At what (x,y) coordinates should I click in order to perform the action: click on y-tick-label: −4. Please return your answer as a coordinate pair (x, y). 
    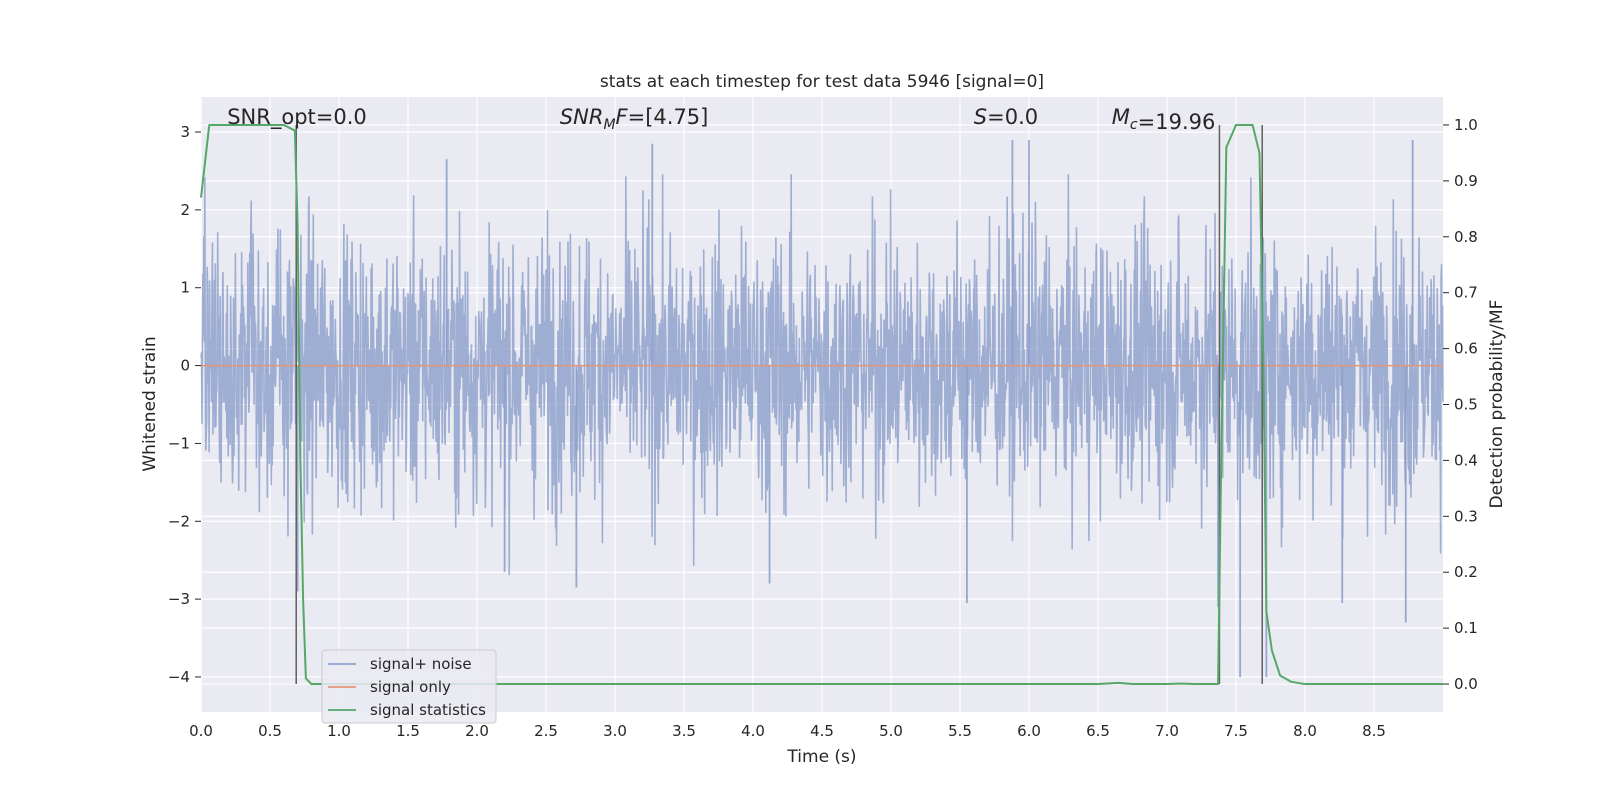
    Looking at the image, I should click on (179, 677).